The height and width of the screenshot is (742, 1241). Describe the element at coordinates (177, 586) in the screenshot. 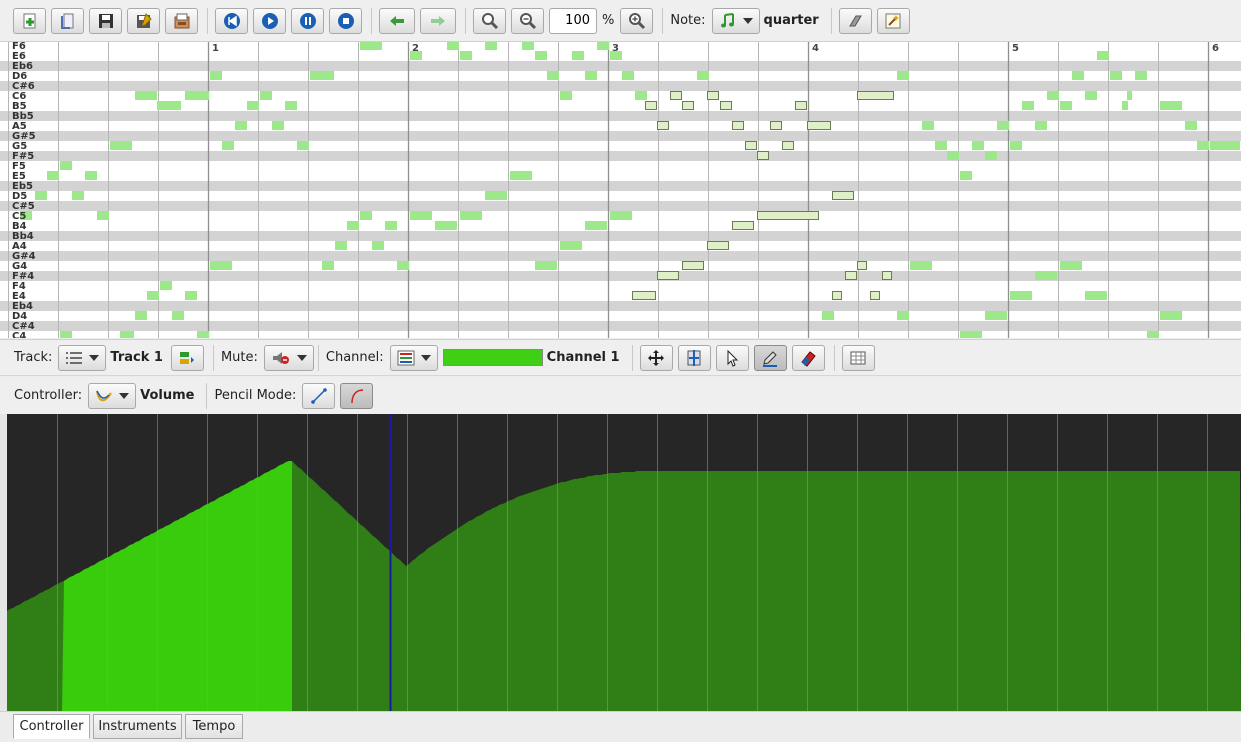

I see `selected-curve-region` at that location.